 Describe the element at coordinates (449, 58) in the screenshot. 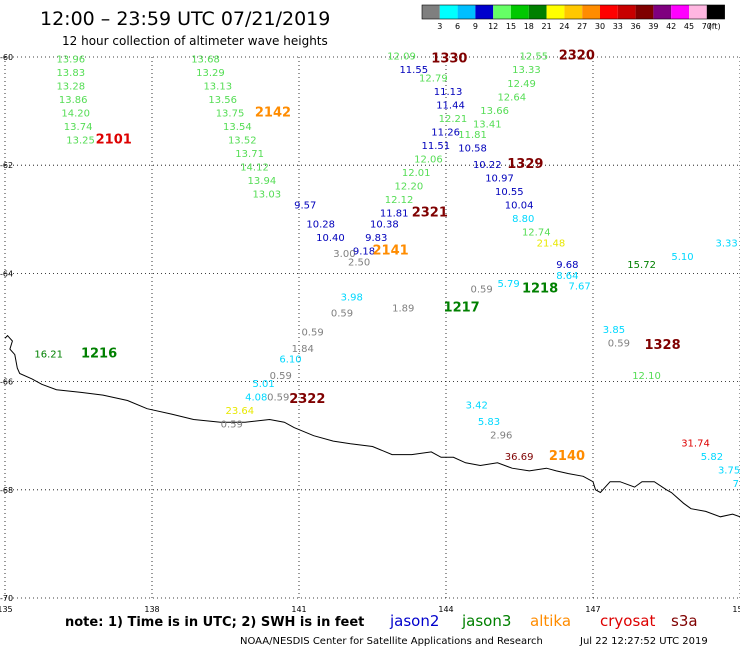

I see `pass-time: 1330` at that location.